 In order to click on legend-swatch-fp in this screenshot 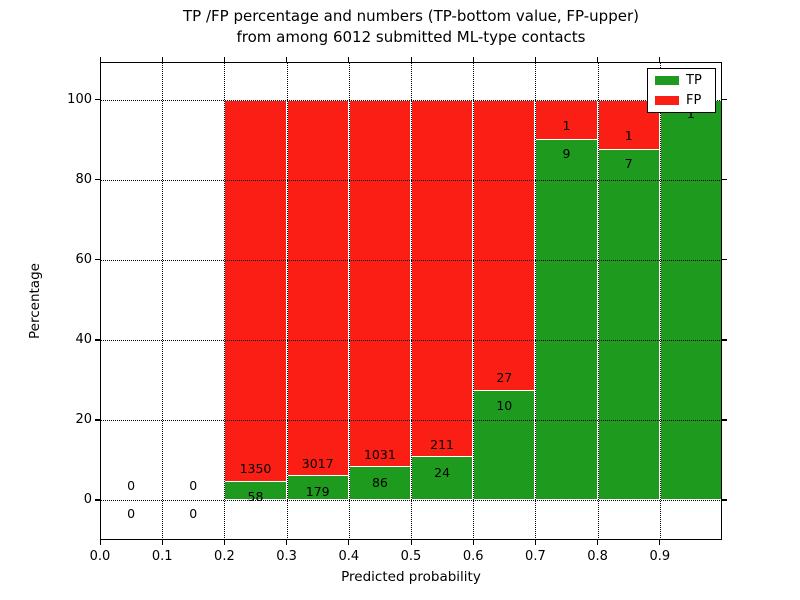, I will do `click(667, 100)`.